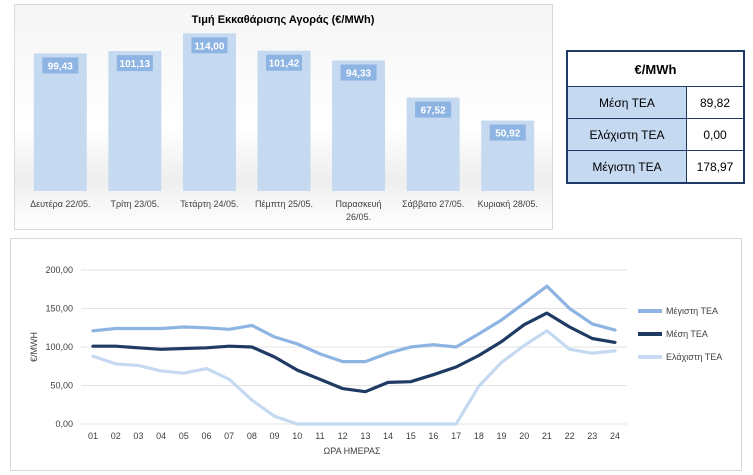 The width and height of the screenshot is (753, 475). I want to click on y-tick-label: 100,00, so click(59, 347).